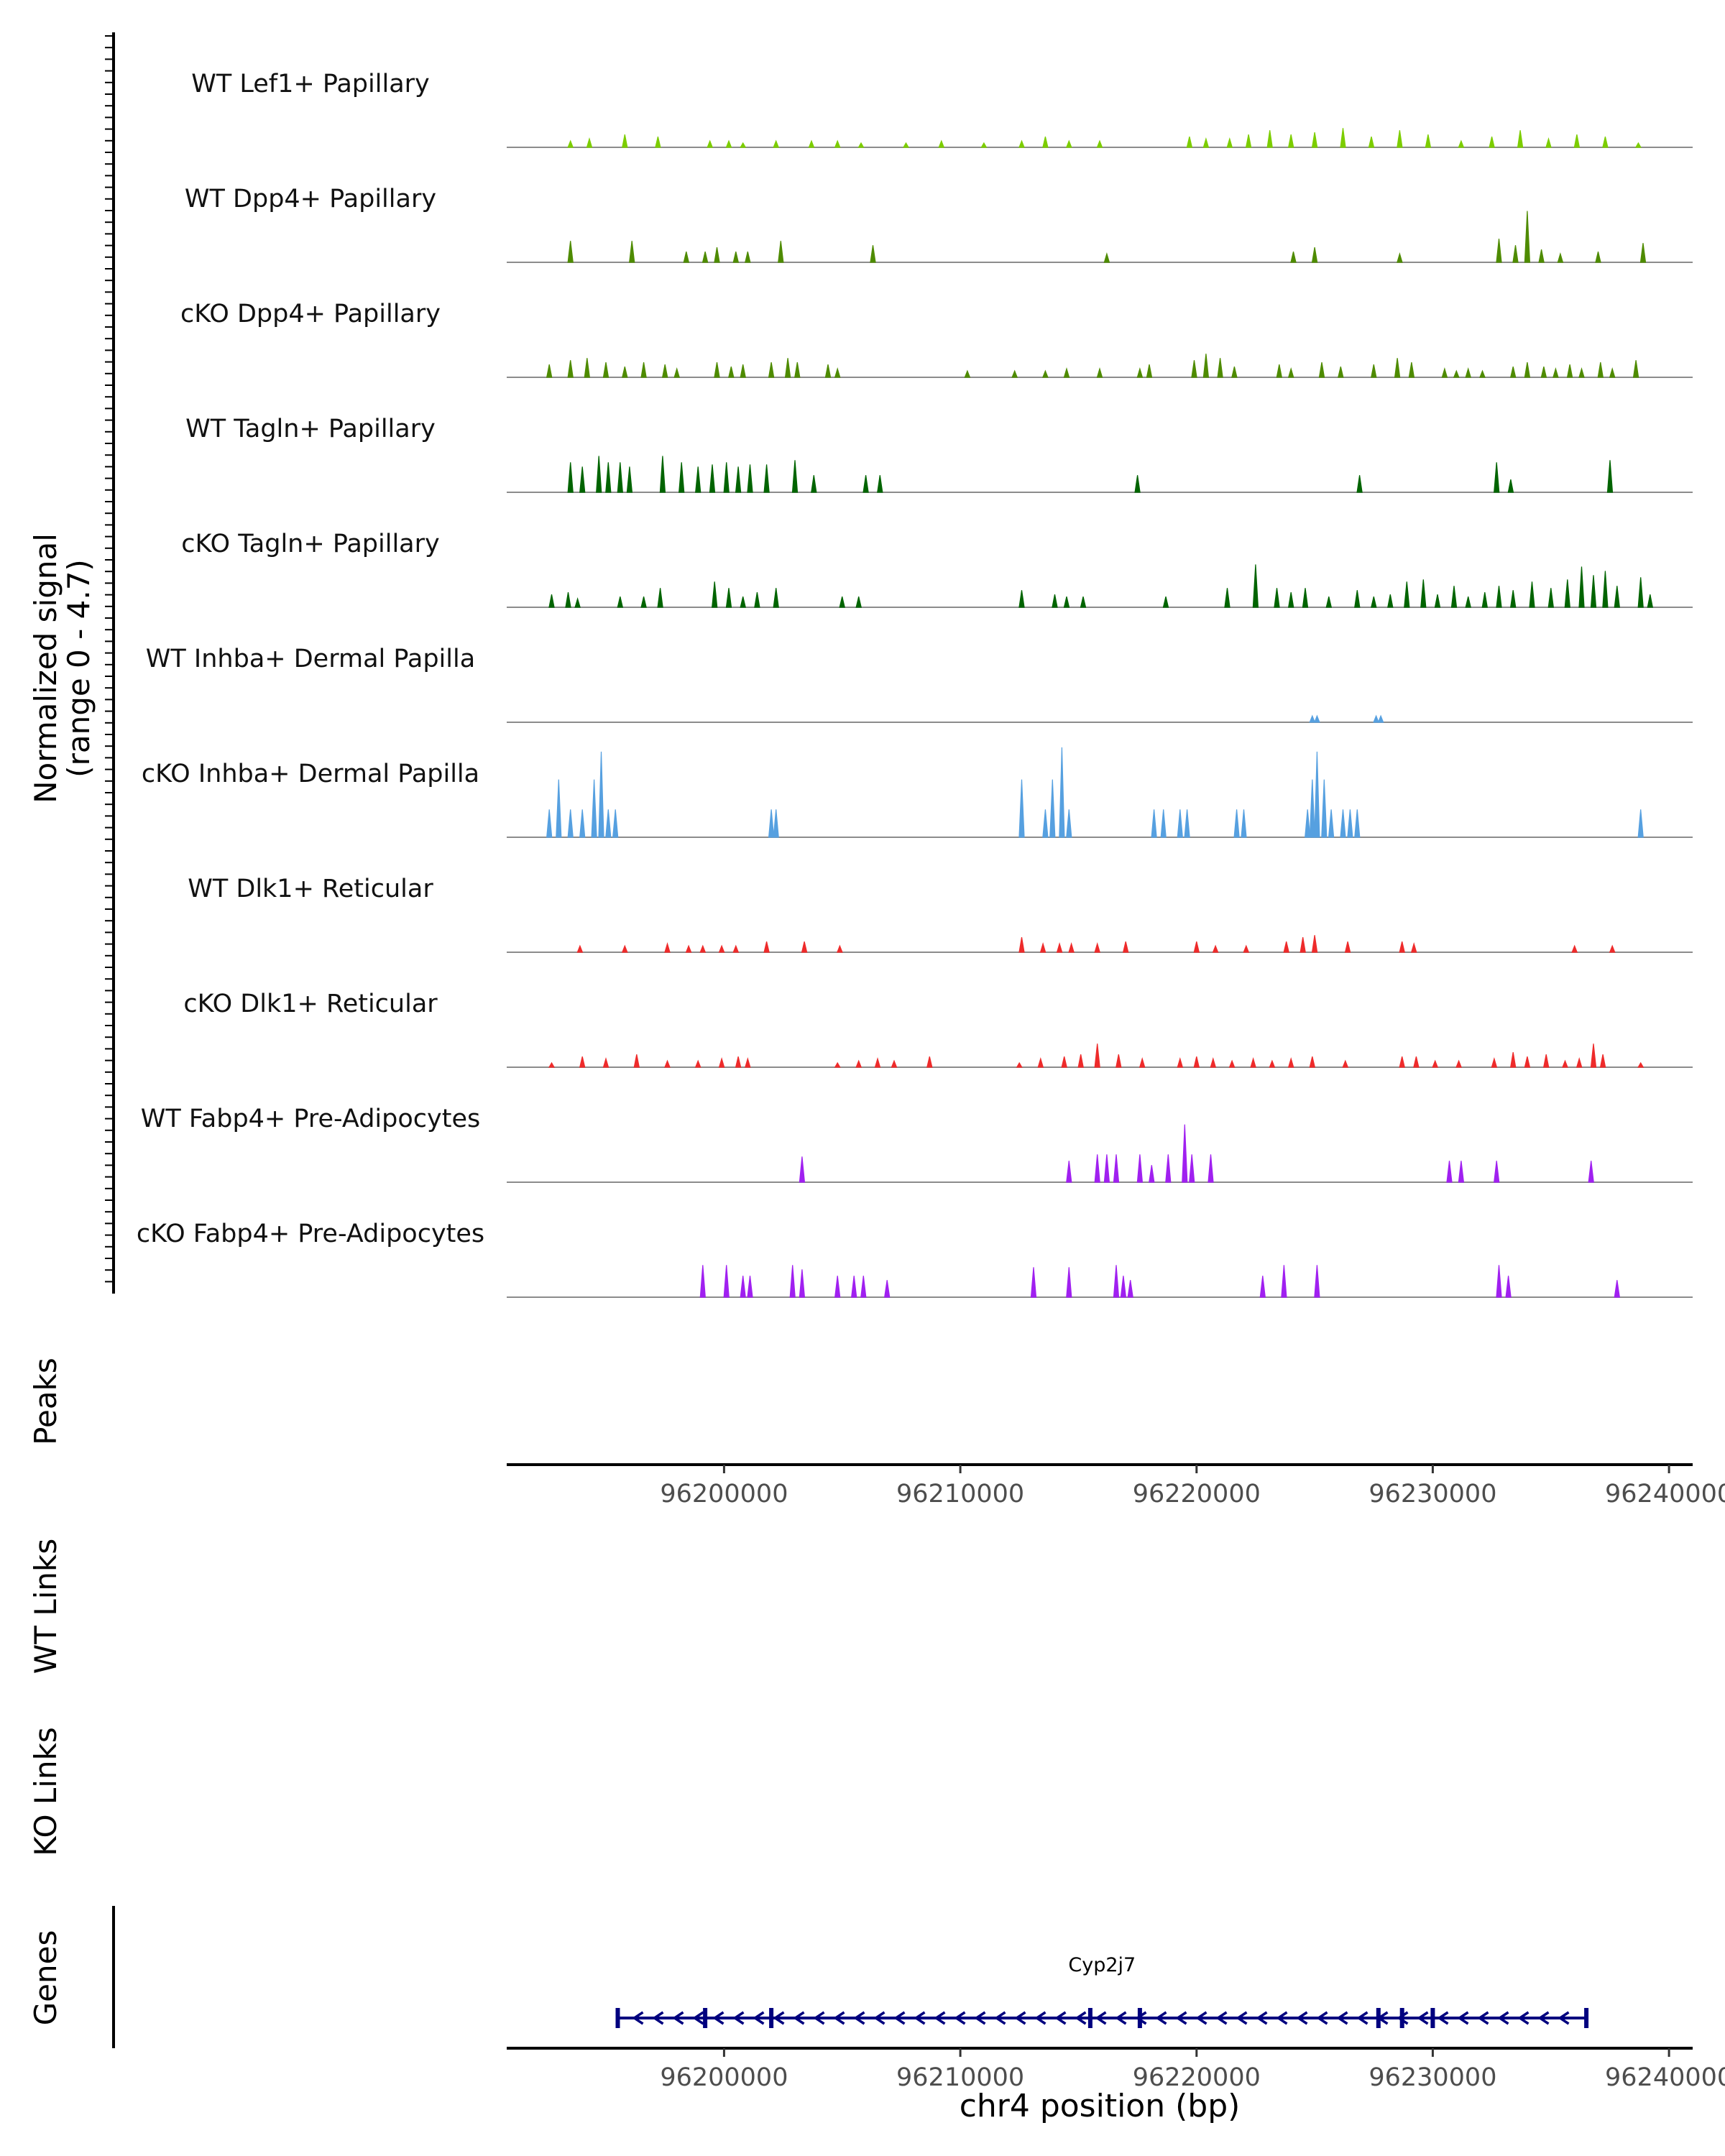 Image resolution: width=1725 pixels, height=2156 pixels. Describe the element at coordinates (937, 569) in the screenshot. I see `track: cKO Tagln+ Papillary` at that location.